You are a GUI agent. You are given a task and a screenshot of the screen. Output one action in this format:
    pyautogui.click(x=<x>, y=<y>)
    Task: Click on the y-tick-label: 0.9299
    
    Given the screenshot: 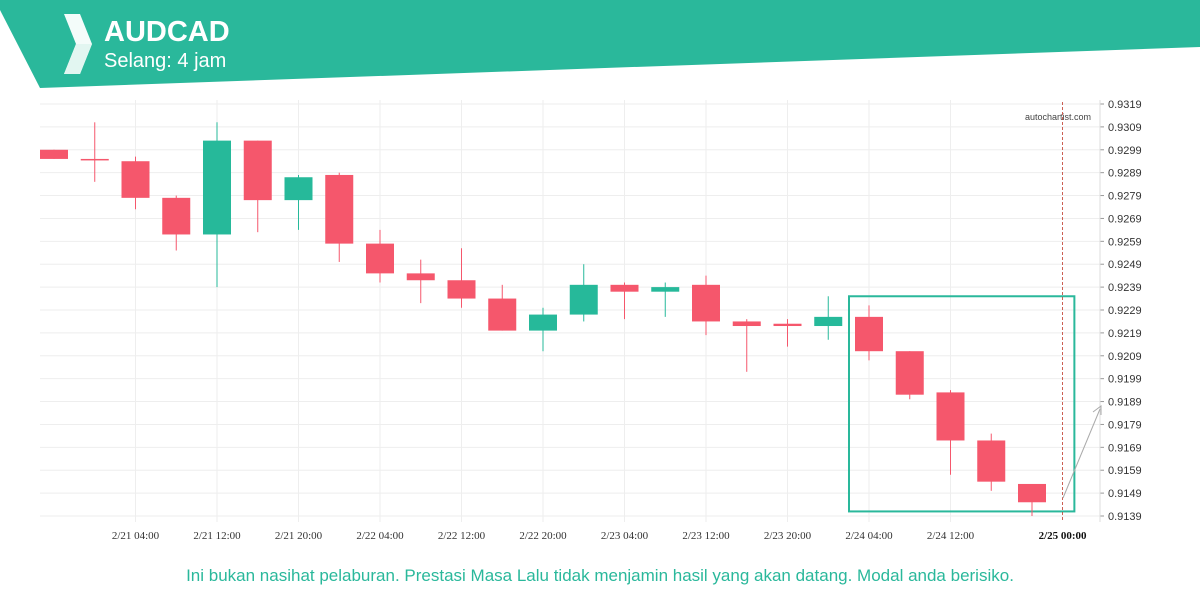 What is the action you would take?
    pyautogui.click(x=1125, y=151)
    